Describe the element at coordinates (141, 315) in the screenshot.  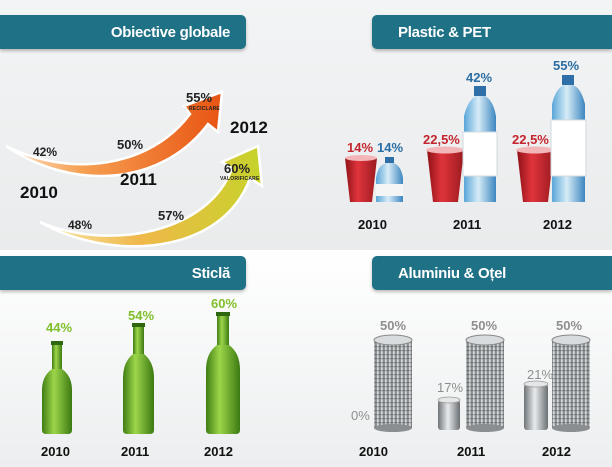
I see `glass-2011-value: 54%` at that location.